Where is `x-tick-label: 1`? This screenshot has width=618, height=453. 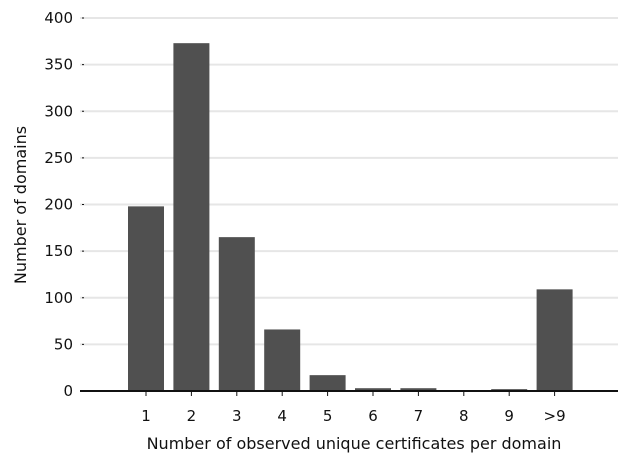 x-tick-label: 1 is located at coordinates (146, 416).